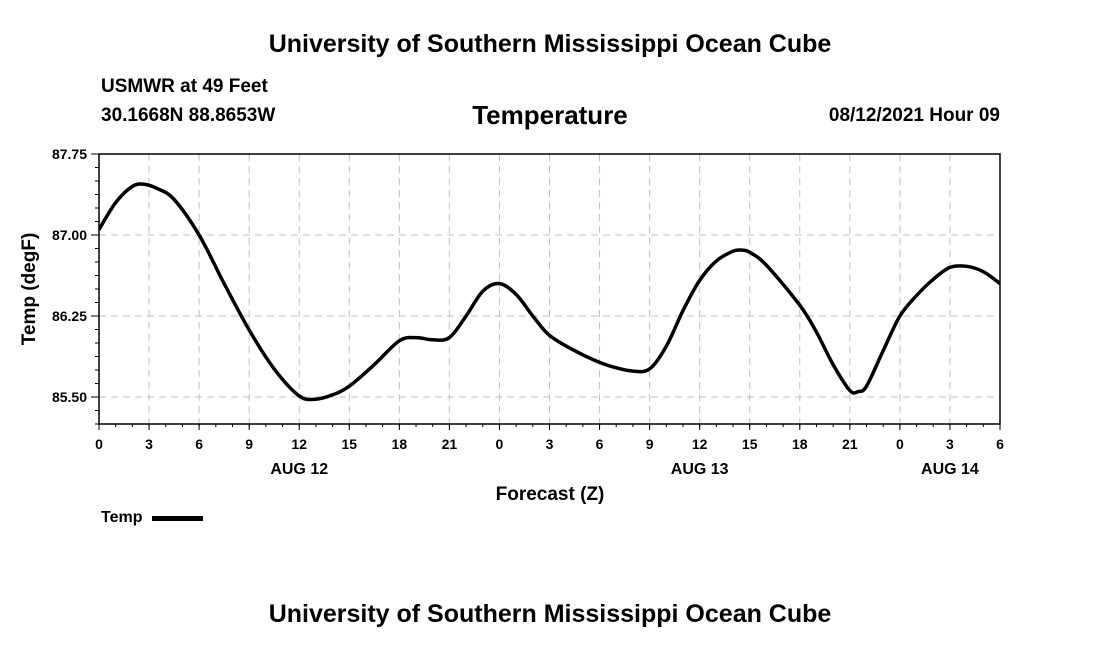 Image resolution: width=1100 pixels, height=650 pixels. Describe the element at coordinates (29, 289) in the screenshot. I see `y-axis-label: Temp (degF)` at that location.